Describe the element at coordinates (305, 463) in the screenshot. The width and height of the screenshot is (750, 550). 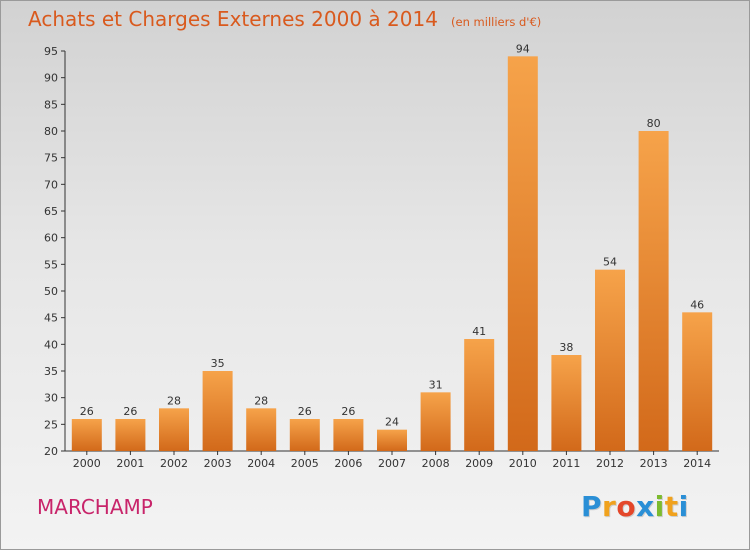
I see `x-tick-label: 2005` at that location.